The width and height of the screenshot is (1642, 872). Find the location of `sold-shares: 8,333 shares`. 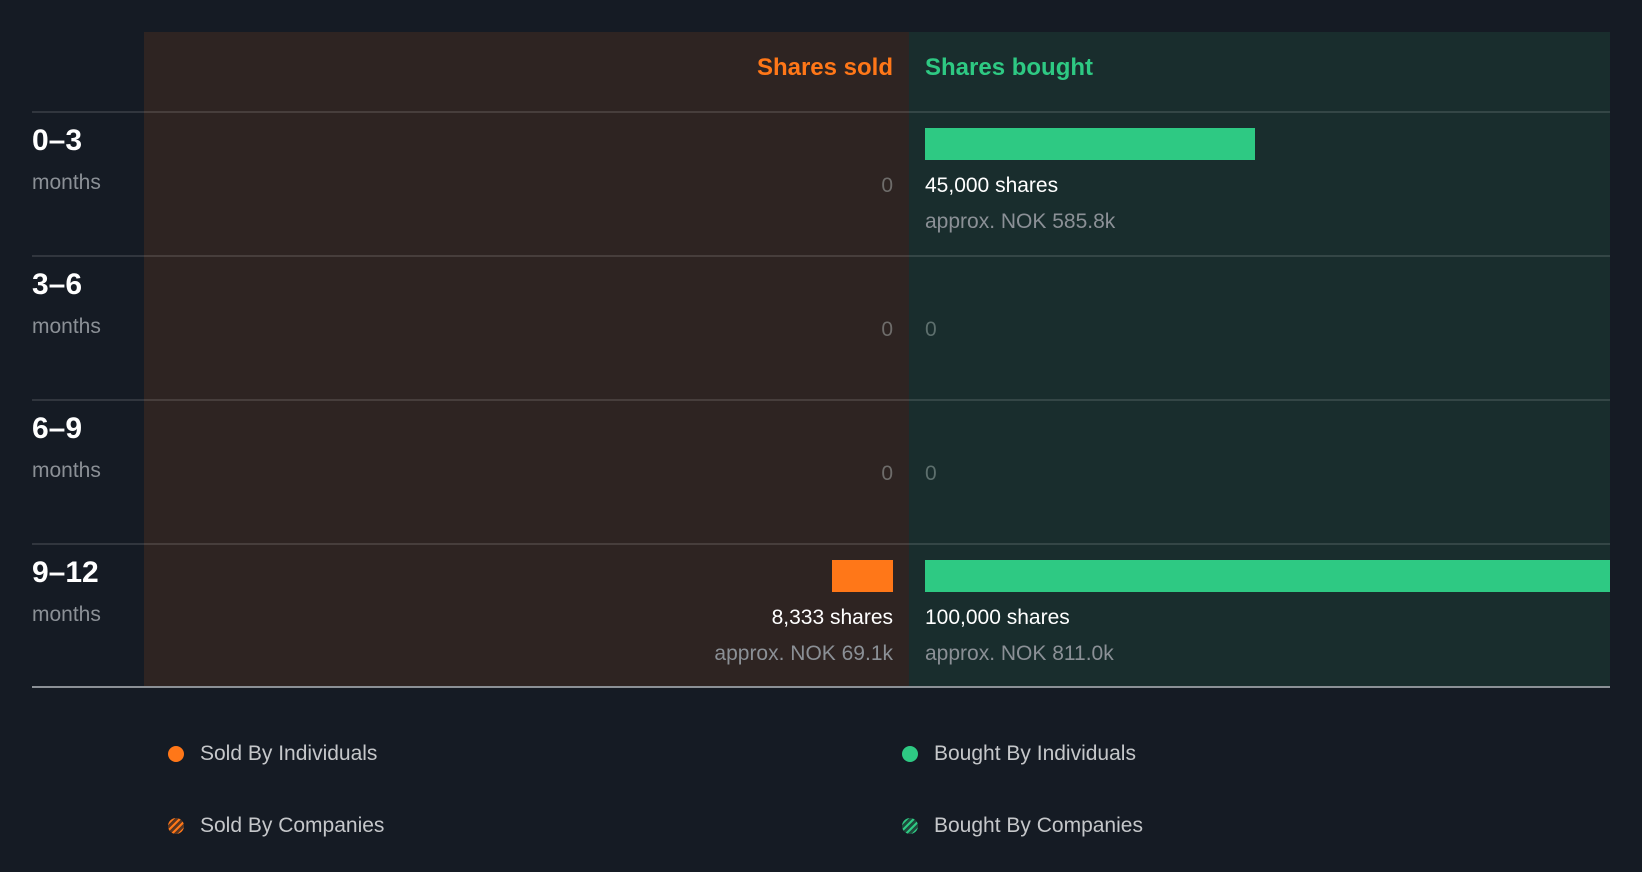

sold-shares: 8,333 shares is located at coordinates (832, 617).